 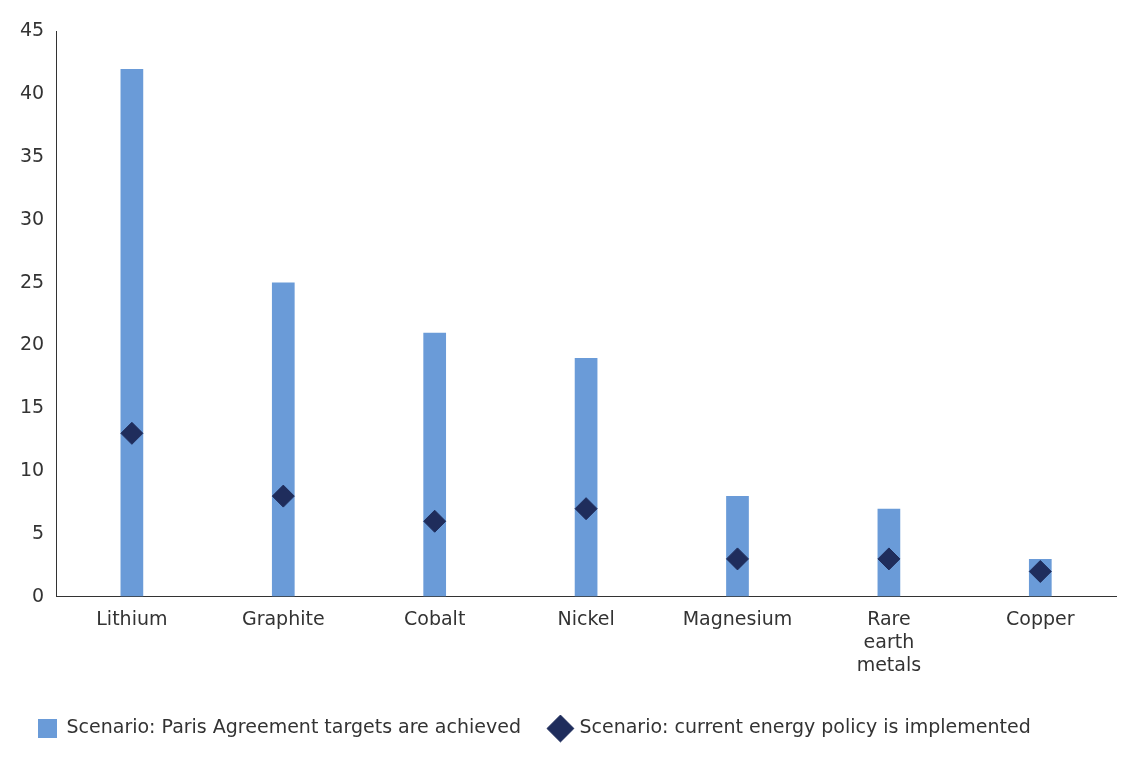 What do you see at coordinates (32, 154) in the screenshot?
I see `y-tick-label: 35` at bounding box center [32, 154].